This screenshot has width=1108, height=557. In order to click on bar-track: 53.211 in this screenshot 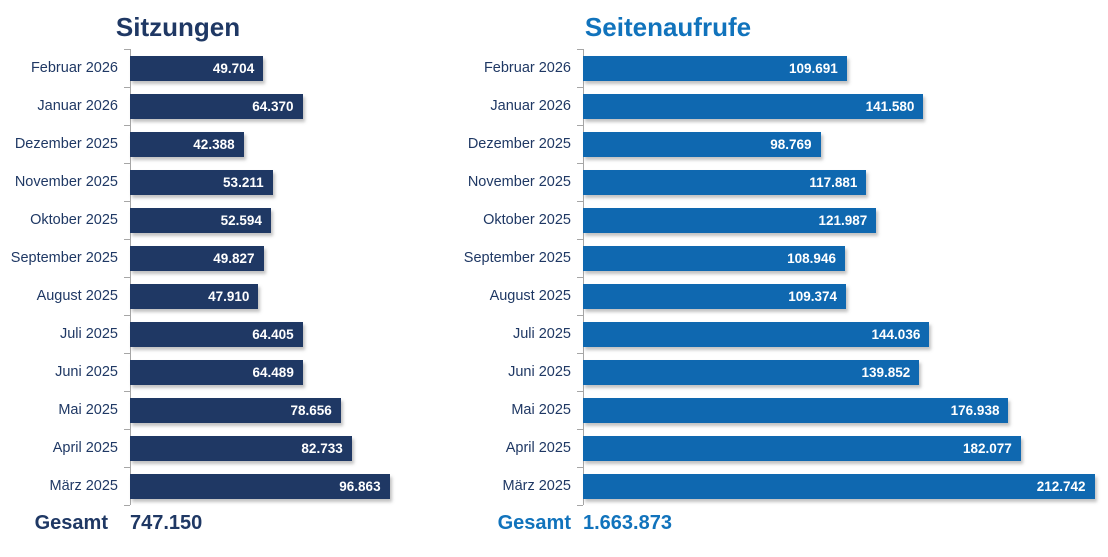, I will do `click(264, 182)`.